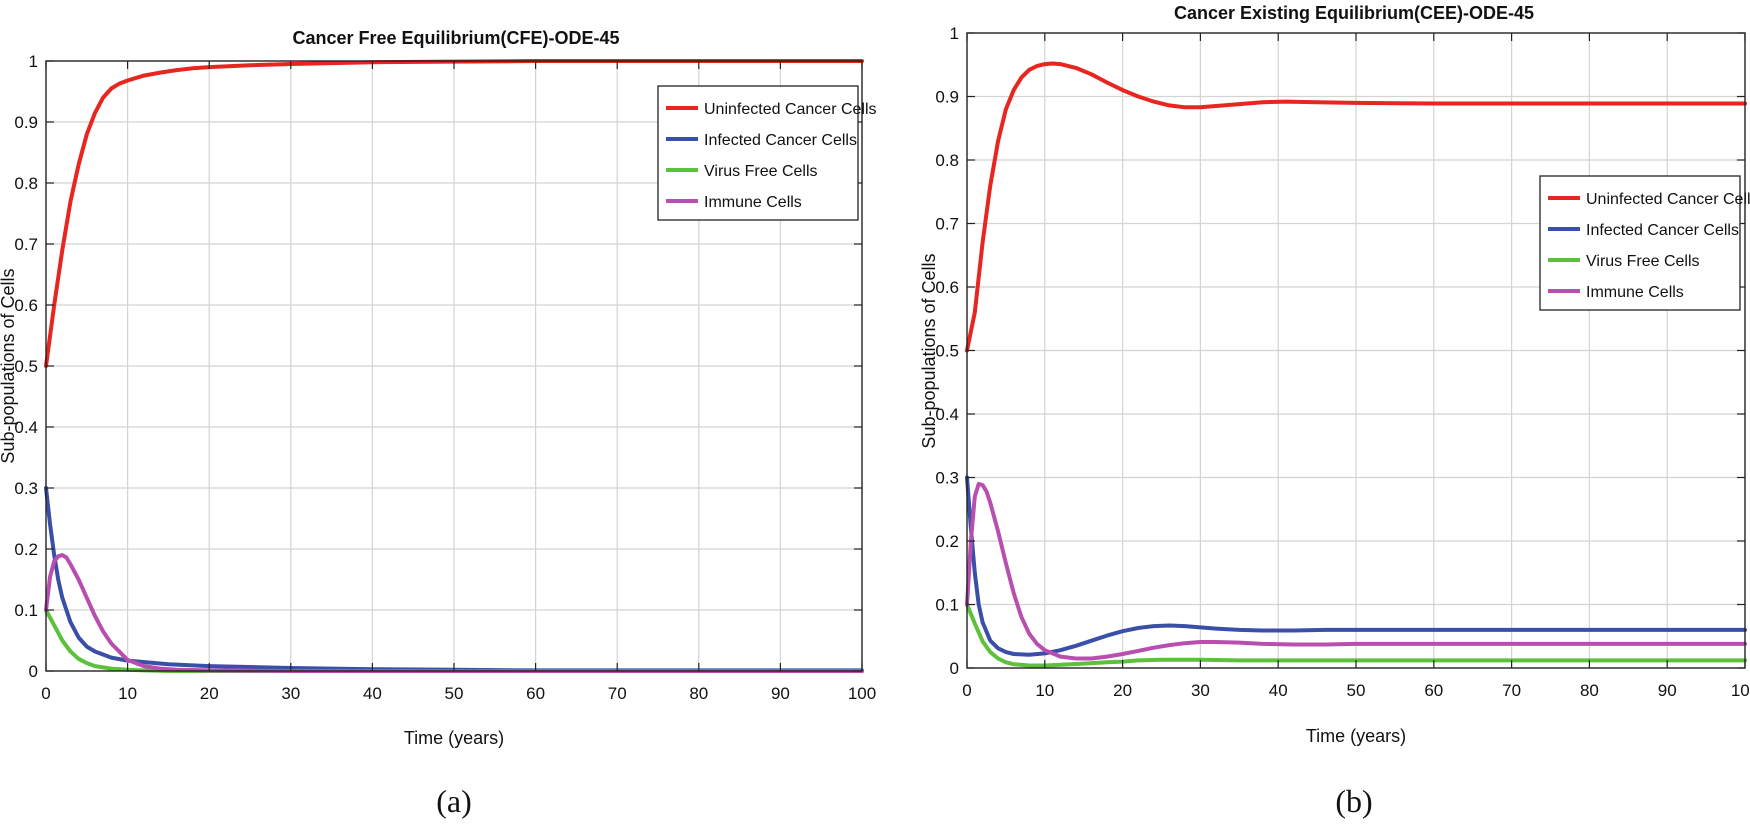 The height and width of the screenshot is (825, 1750). What do you see at coordinates (1356, 571) in the screenshot?
I see `series-line-immune-cells` at bounding box center [1356, 571].